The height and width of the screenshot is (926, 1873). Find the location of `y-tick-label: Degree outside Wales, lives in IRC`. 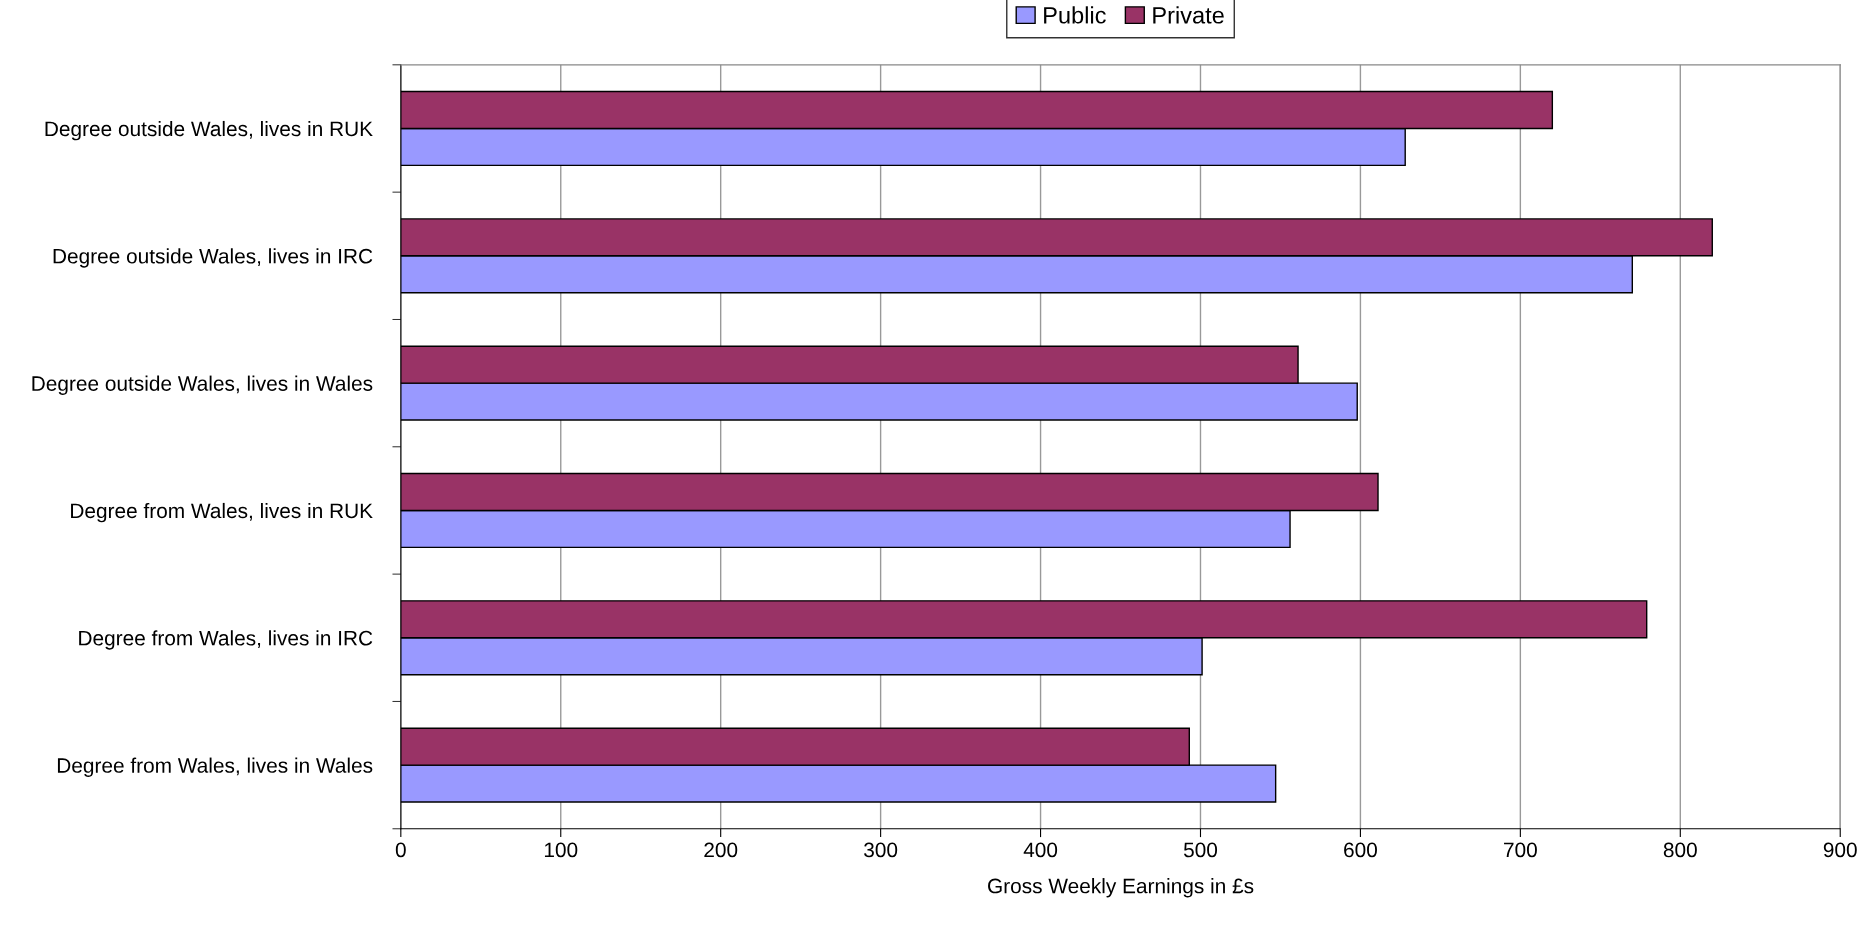

y-tick-label: Degree outside Wales, lives in IRC is located at coordinates (213, 258).